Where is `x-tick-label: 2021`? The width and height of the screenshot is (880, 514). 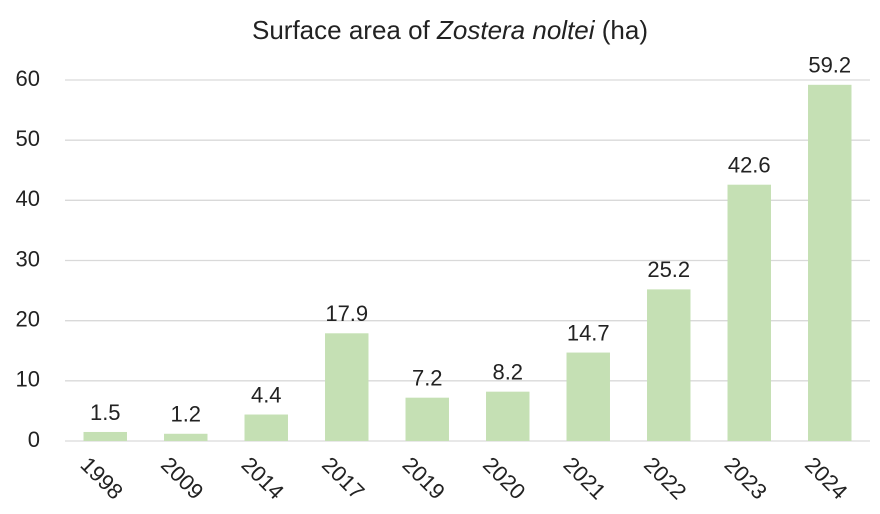 x-tick-label: 2021 is located at coordinates (585, 478).